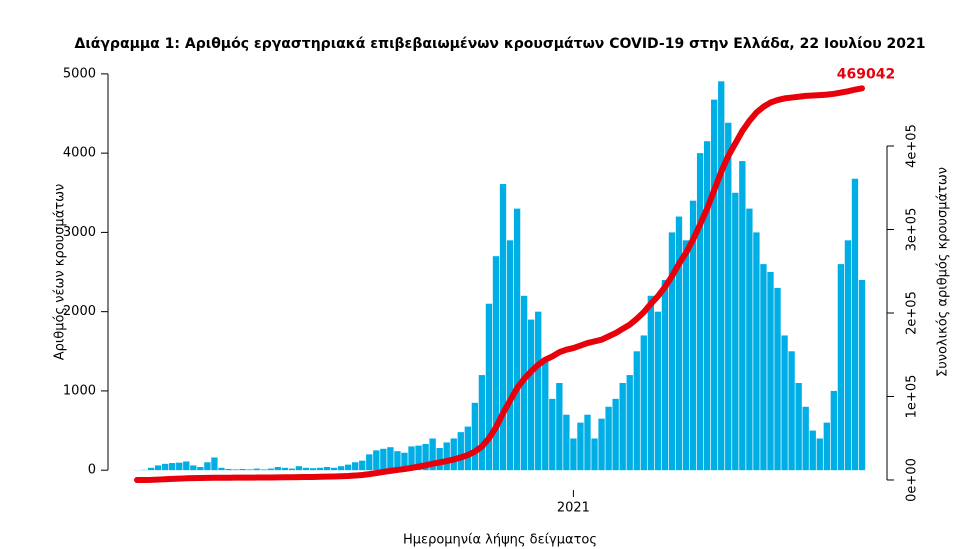 The image size is (973, 549). Describe the element at coordinates (79, 73) in the screenshot. I see `y-tick-label: 5000` at that location.